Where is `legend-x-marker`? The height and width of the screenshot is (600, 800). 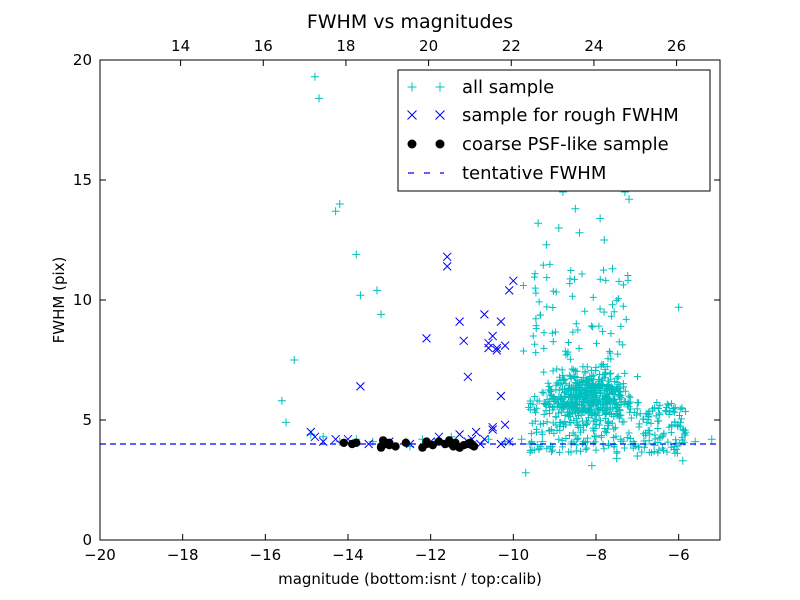 legend-x-marker is located at coordinates (440, 115).